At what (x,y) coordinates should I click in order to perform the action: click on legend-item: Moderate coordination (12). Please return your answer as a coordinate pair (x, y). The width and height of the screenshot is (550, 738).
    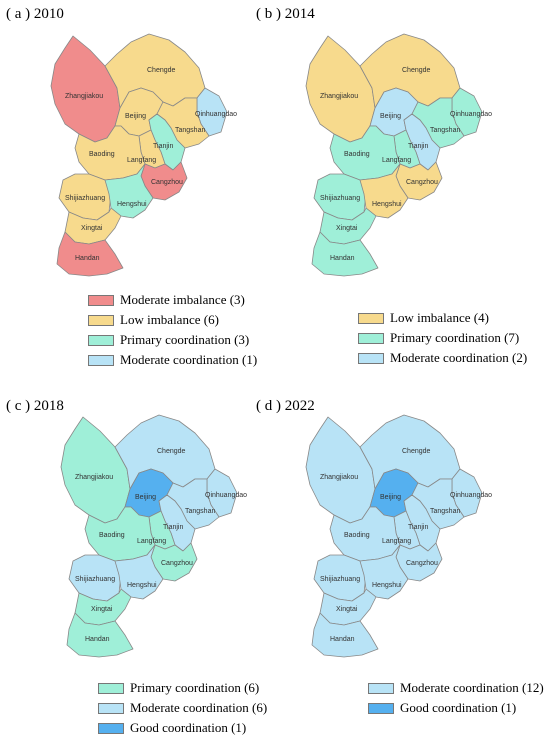
    Looking at the image, I should click on (456, 688).